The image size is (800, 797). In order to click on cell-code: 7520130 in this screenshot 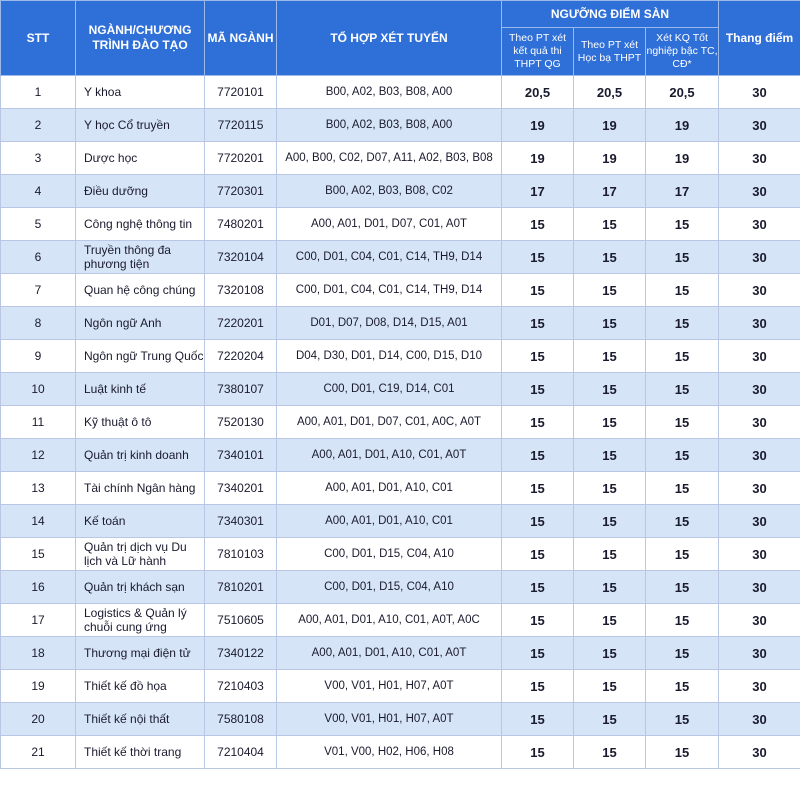, I will do `click(240, 422)`.